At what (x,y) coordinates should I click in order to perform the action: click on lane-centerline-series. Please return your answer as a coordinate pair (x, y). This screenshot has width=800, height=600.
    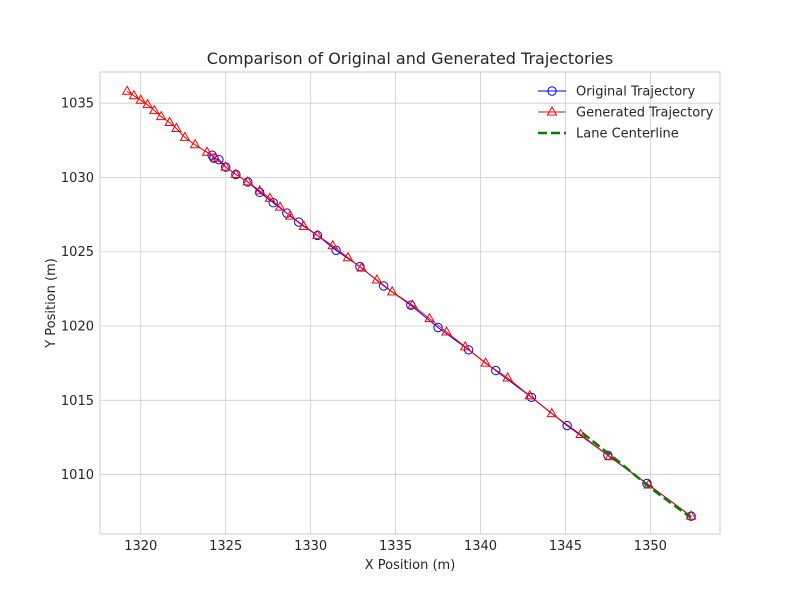
    Looking at the image, I should click on (636, 475).